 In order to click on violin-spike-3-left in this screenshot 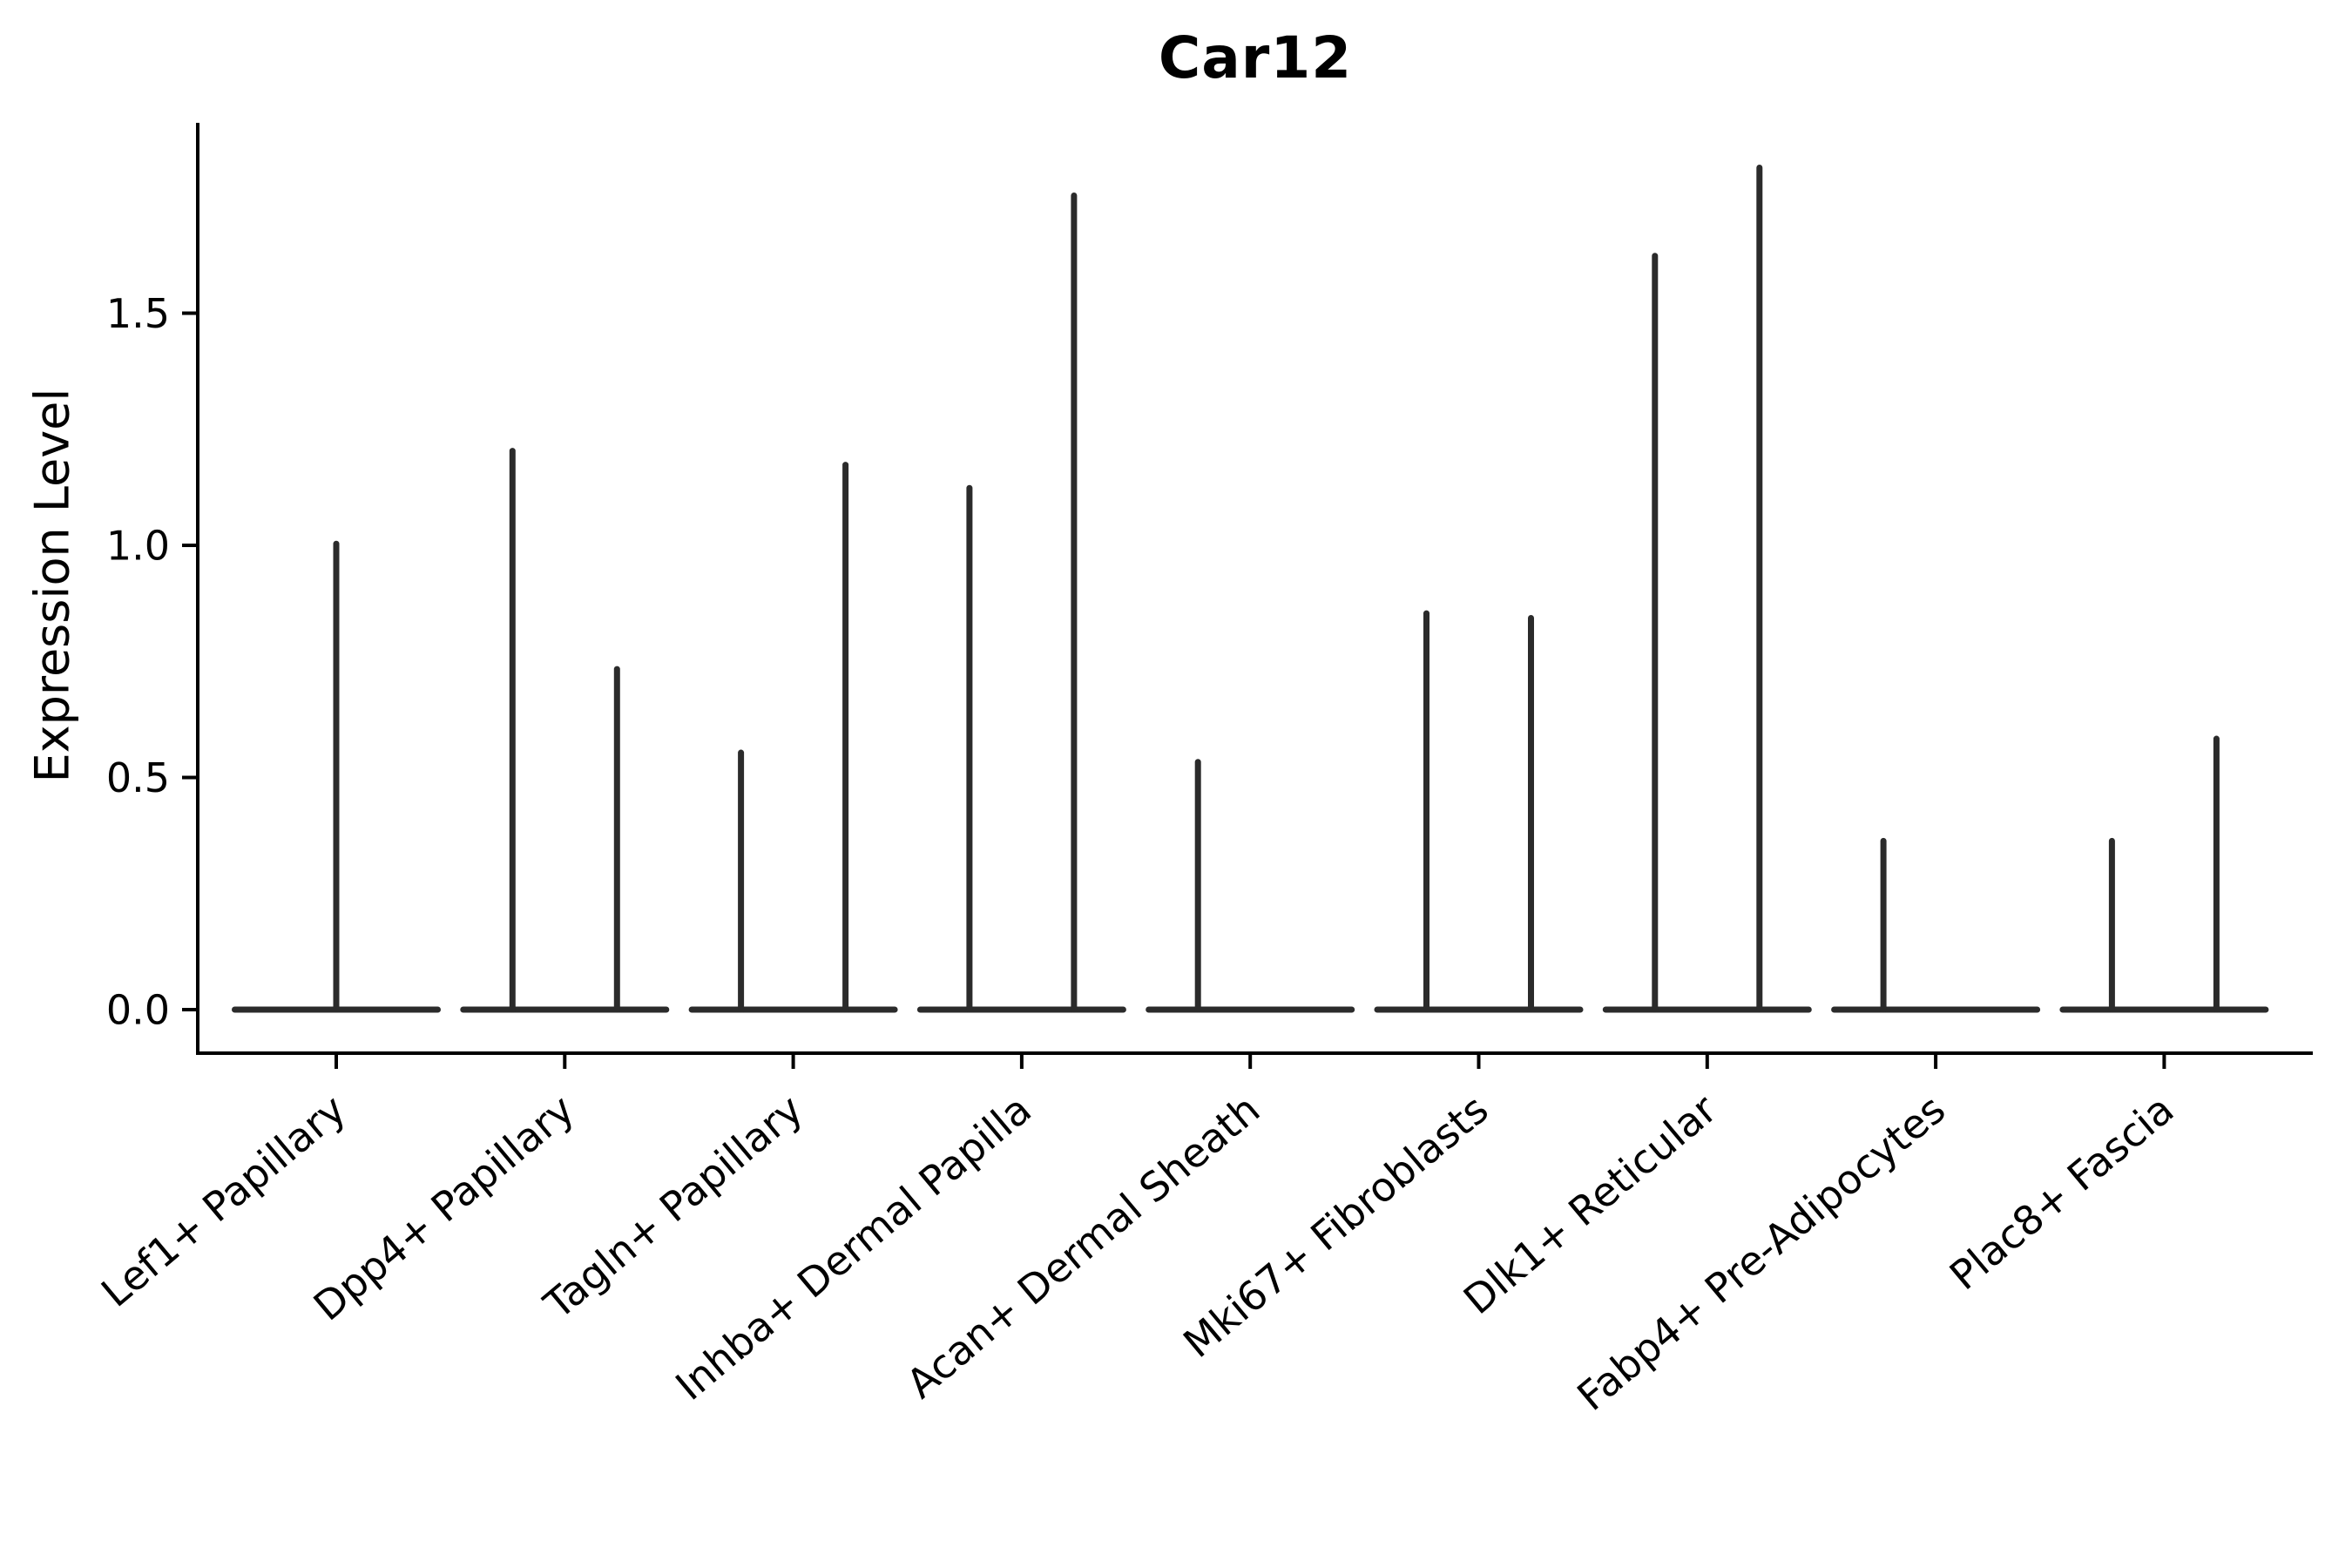, I will do `click(969, 748)`.